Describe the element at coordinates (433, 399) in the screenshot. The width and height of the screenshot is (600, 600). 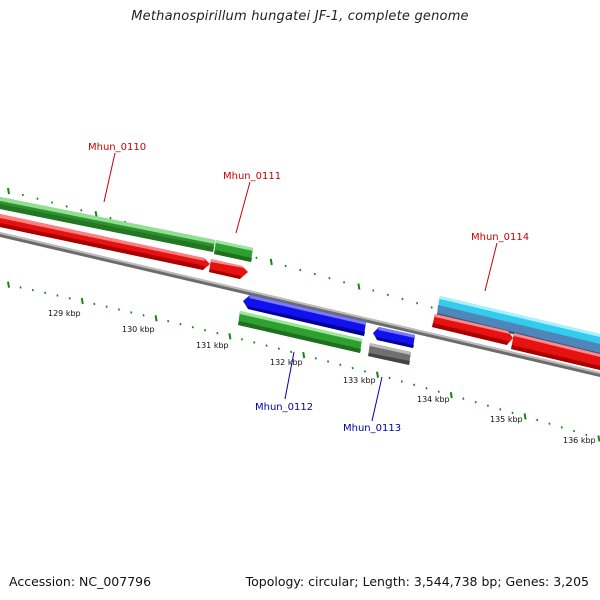
I see `scale-label-134: 134 kbp` at that location.